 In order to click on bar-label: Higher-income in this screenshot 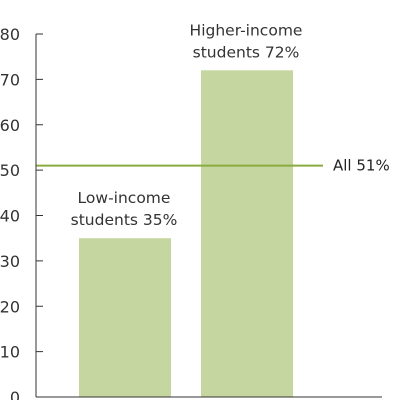, I will do `click(246, 30)`.